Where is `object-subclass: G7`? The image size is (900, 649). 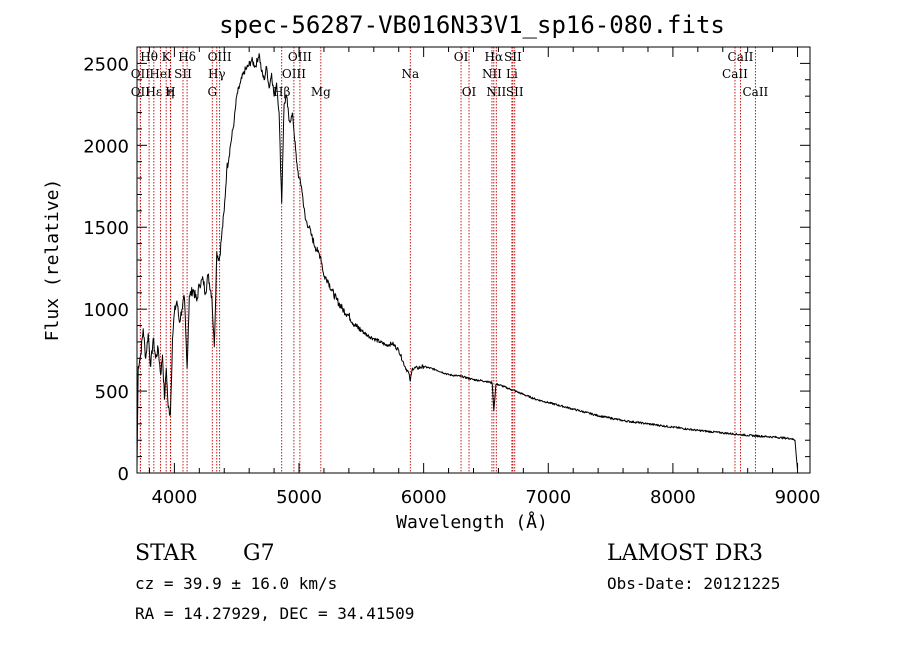
object-subclass: G7 is located at coordinates (259, 553).